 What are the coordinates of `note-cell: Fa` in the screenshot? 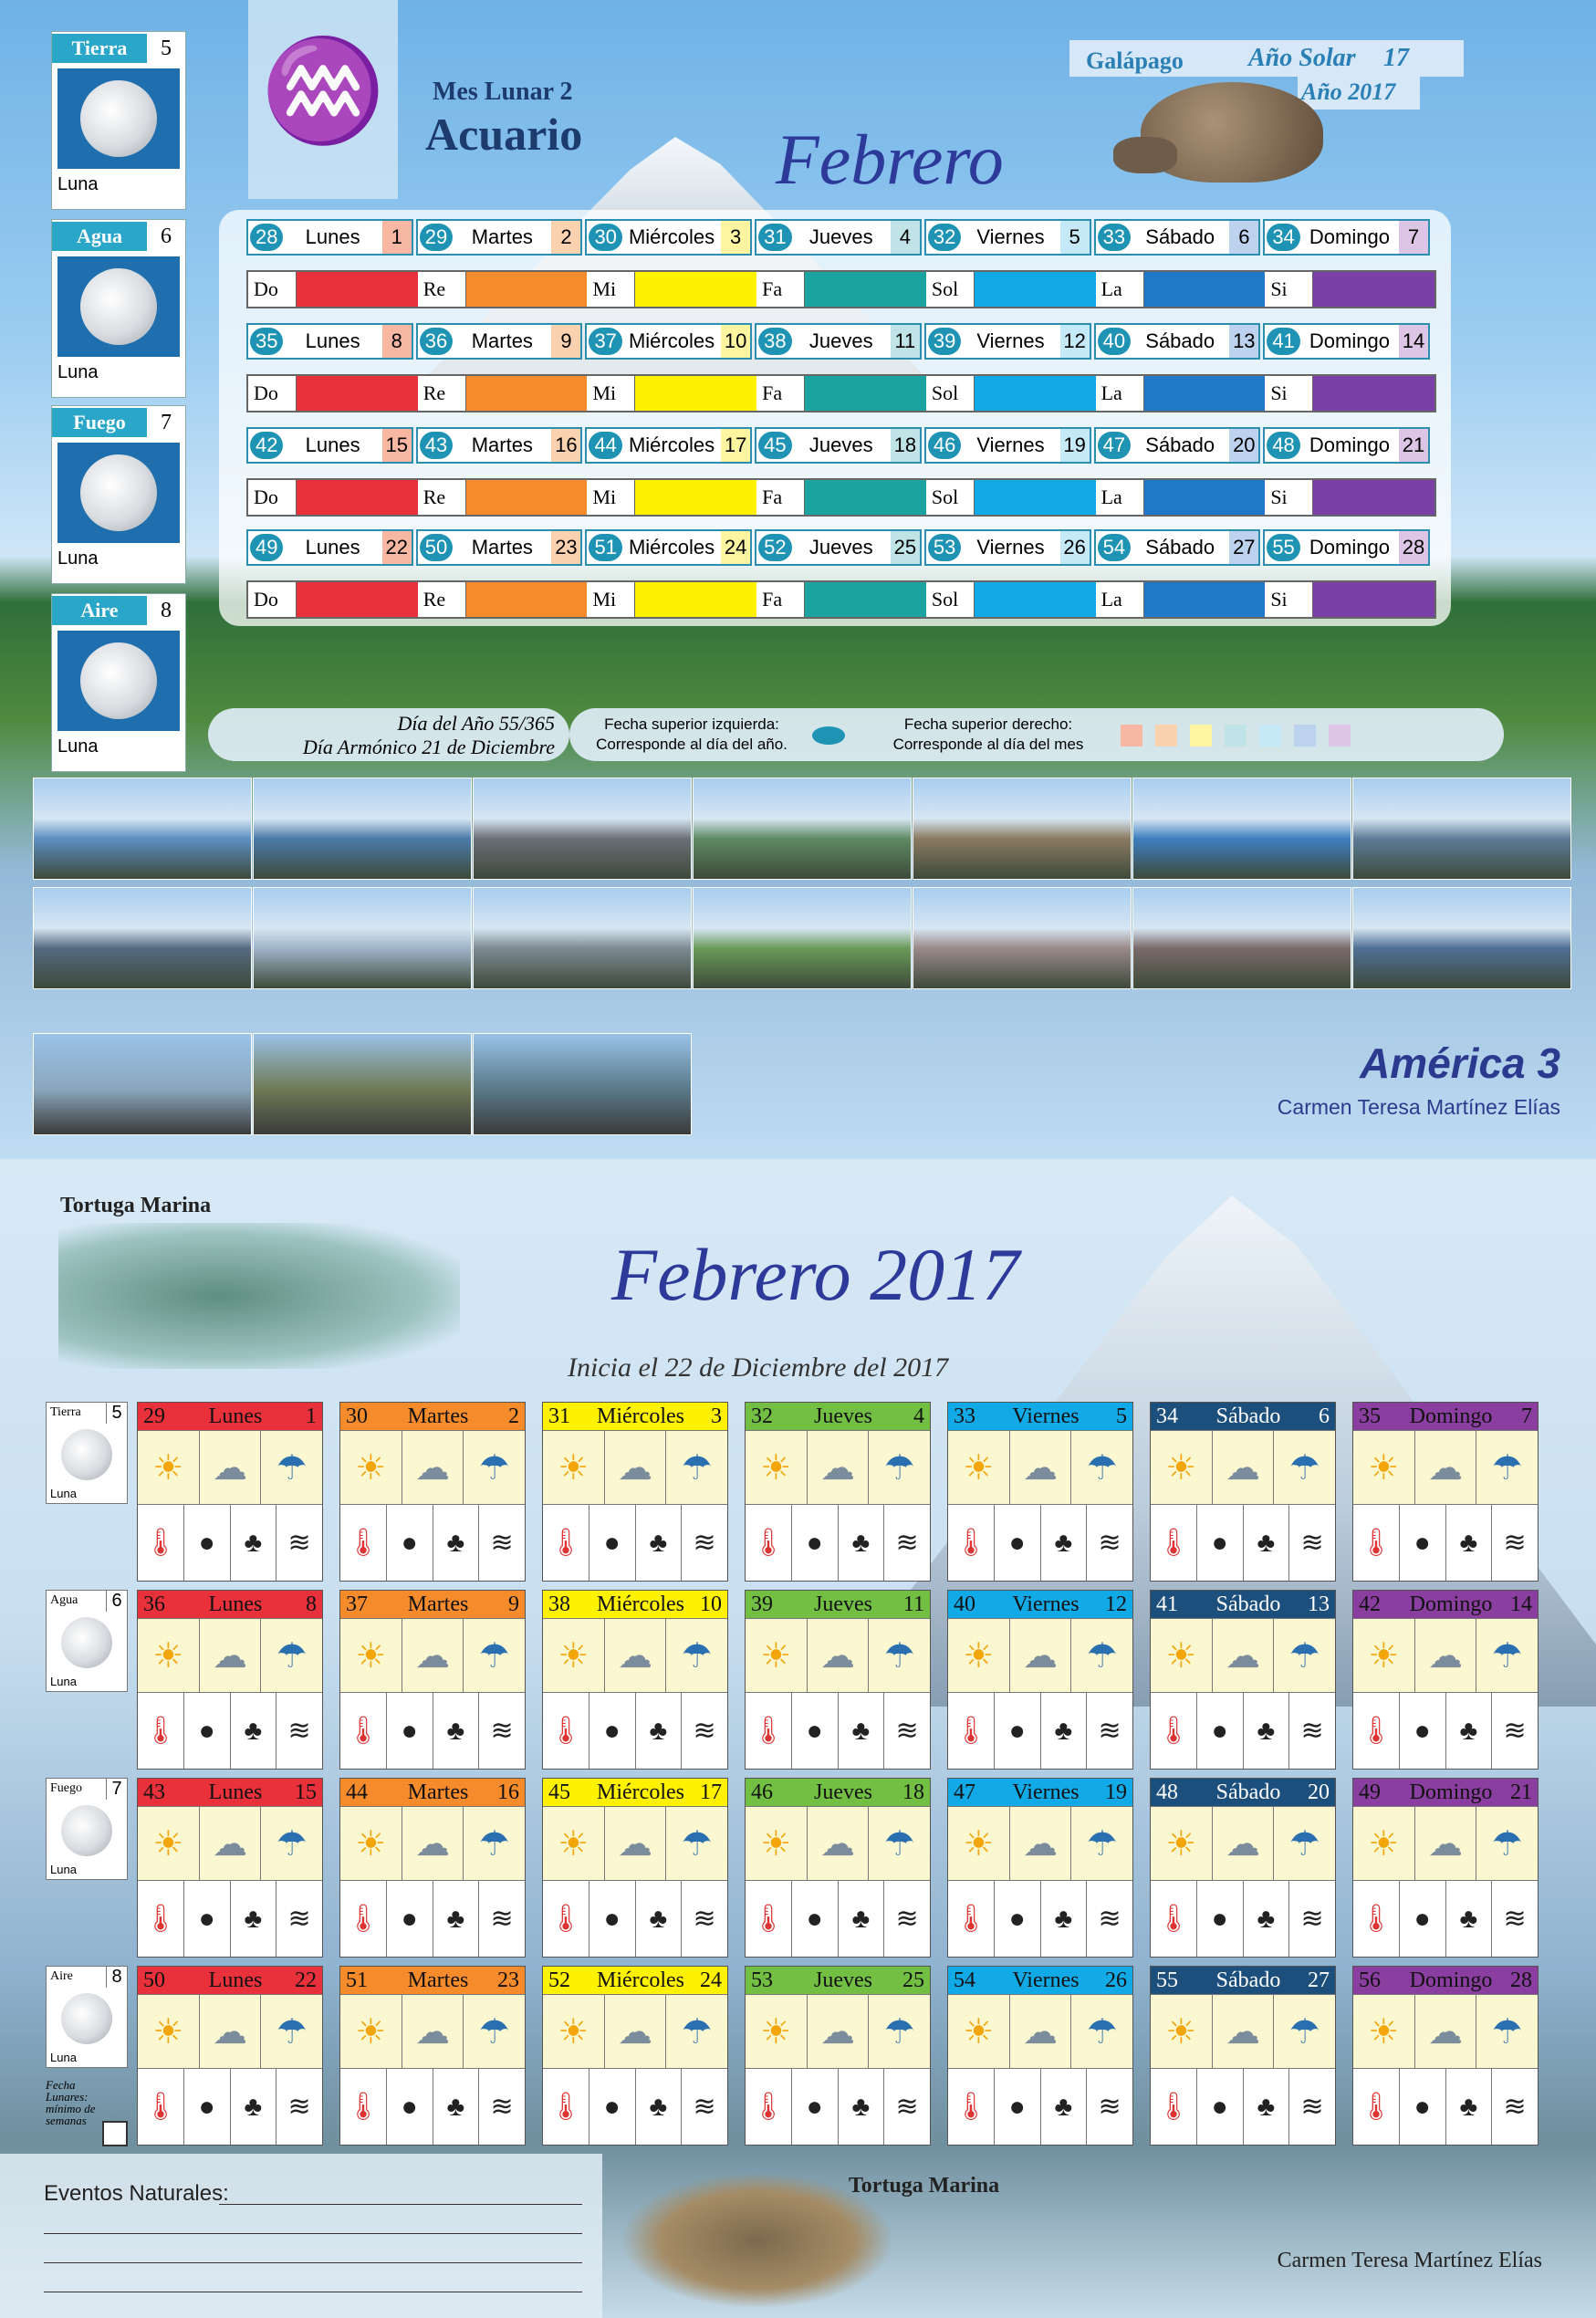 It's located at (841, 497).